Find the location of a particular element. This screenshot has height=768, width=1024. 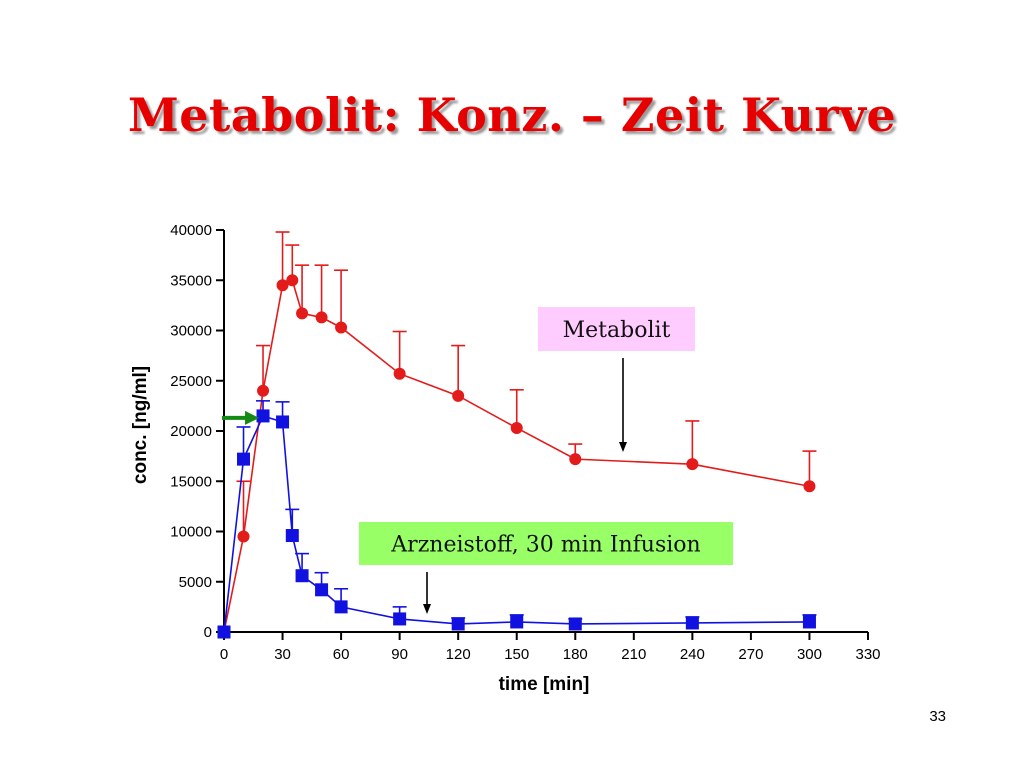

y-tick-label: 0 is located at coordinates (208, 632).